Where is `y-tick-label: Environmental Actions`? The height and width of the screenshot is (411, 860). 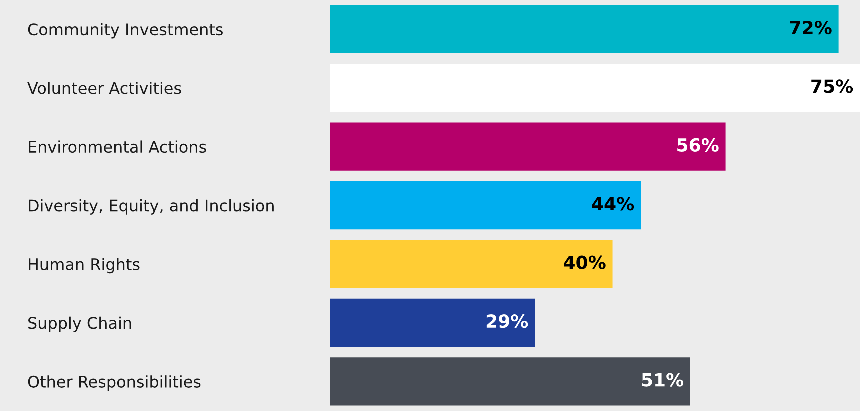 y-tick-label: Environmental Actions is located at coordinates (117, 147).